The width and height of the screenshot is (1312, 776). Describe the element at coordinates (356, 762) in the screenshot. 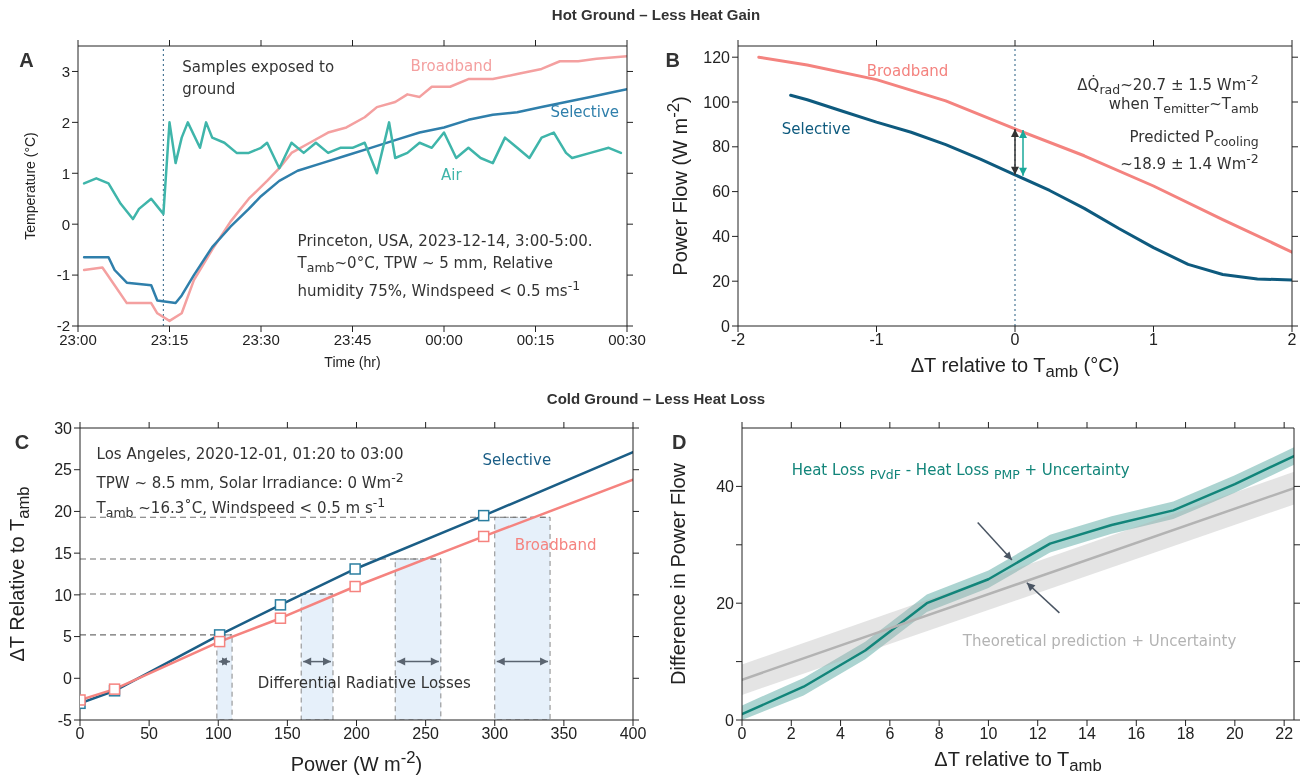

I see `x-axis-title: Power (W m$^{-2}$)` at that location.